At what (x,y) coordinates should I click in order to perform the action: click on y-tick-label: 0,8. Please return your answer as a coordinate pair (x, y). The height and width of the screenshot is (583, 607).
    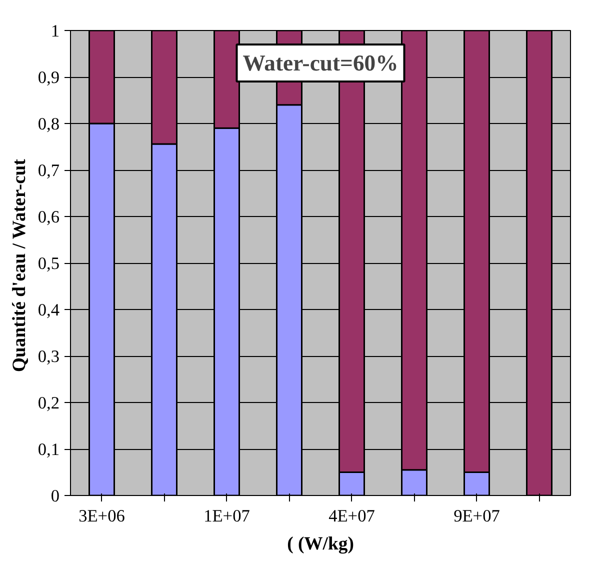
    Looking at the image, I should click on (49, 124).